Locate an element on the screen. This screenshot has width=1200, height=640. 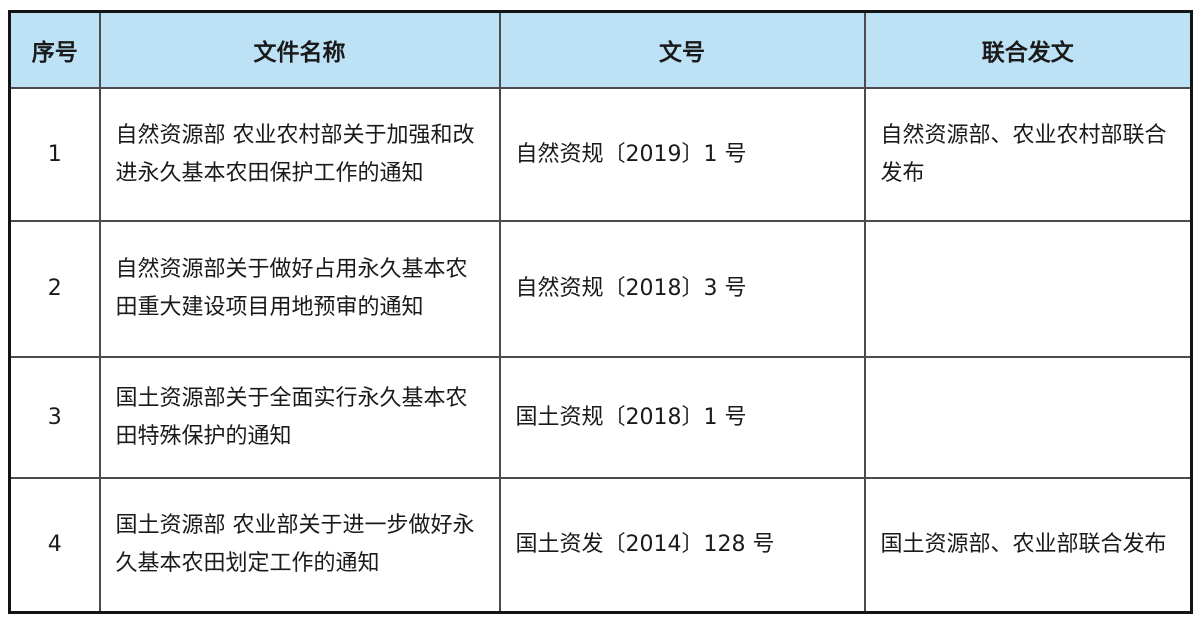
header-doc-number: 文号 is located at coordinates (682, 49).